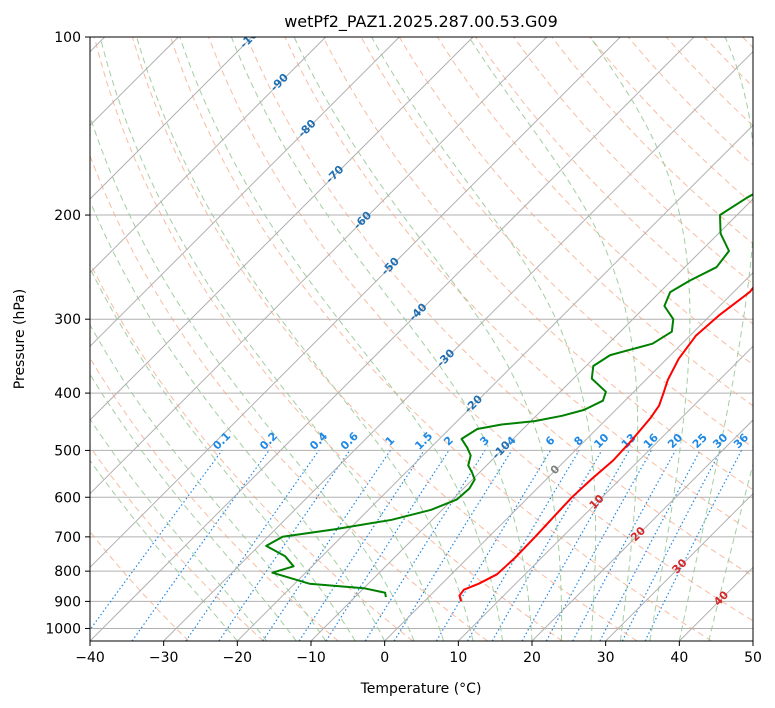 The image size is (775, 708). What do you see at coordinates (418, 653) in the screenshot?
I see `x-axis-ticks: −40 −30 −20 −10 0 10 20 30 40 50` at bounding box center [418, 653].